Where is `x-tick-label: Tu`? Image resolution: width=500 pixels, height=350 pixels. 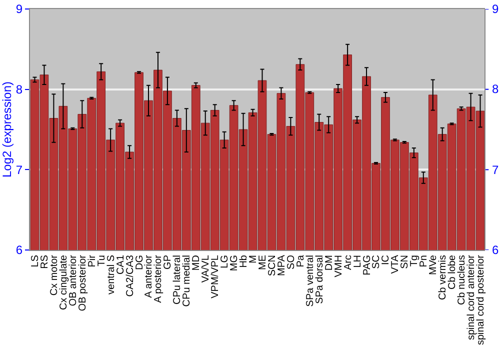 x-tick-label: Tu is located at coordinates (102, 260).